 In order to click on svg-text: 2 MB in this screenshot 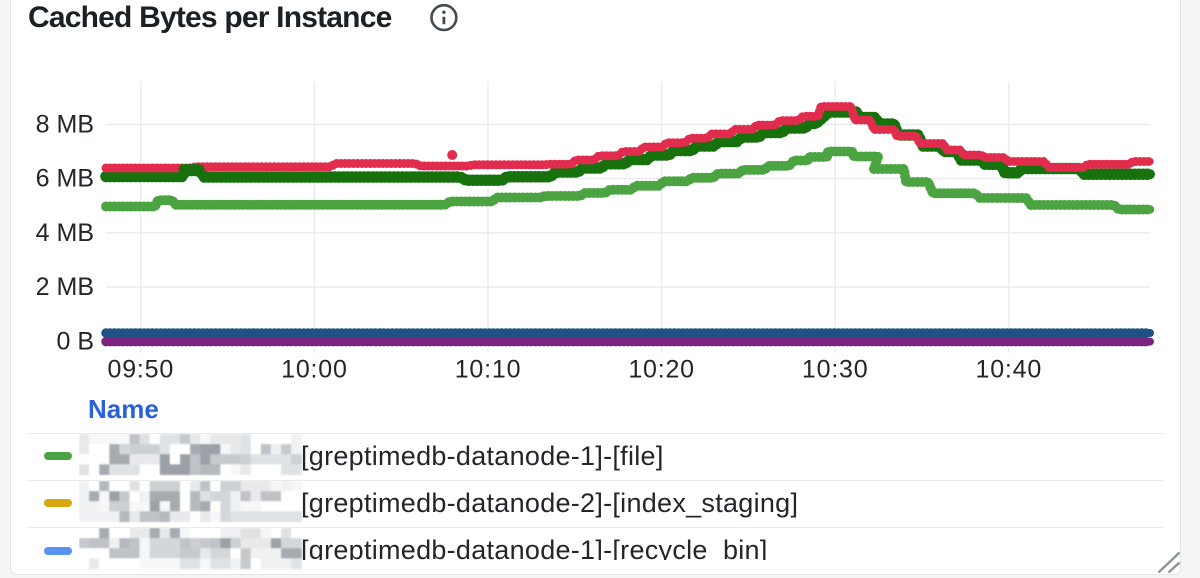, I will do `click(65, 287)`.